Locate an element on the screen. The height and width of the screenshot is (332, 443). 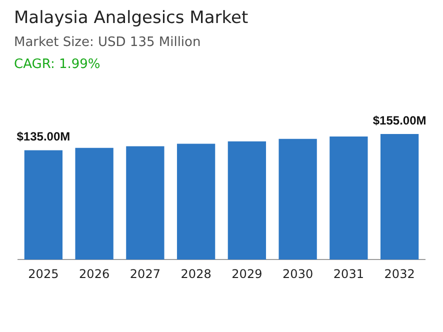
x-tick-label: 2029 is located at coordinates (247, 273).